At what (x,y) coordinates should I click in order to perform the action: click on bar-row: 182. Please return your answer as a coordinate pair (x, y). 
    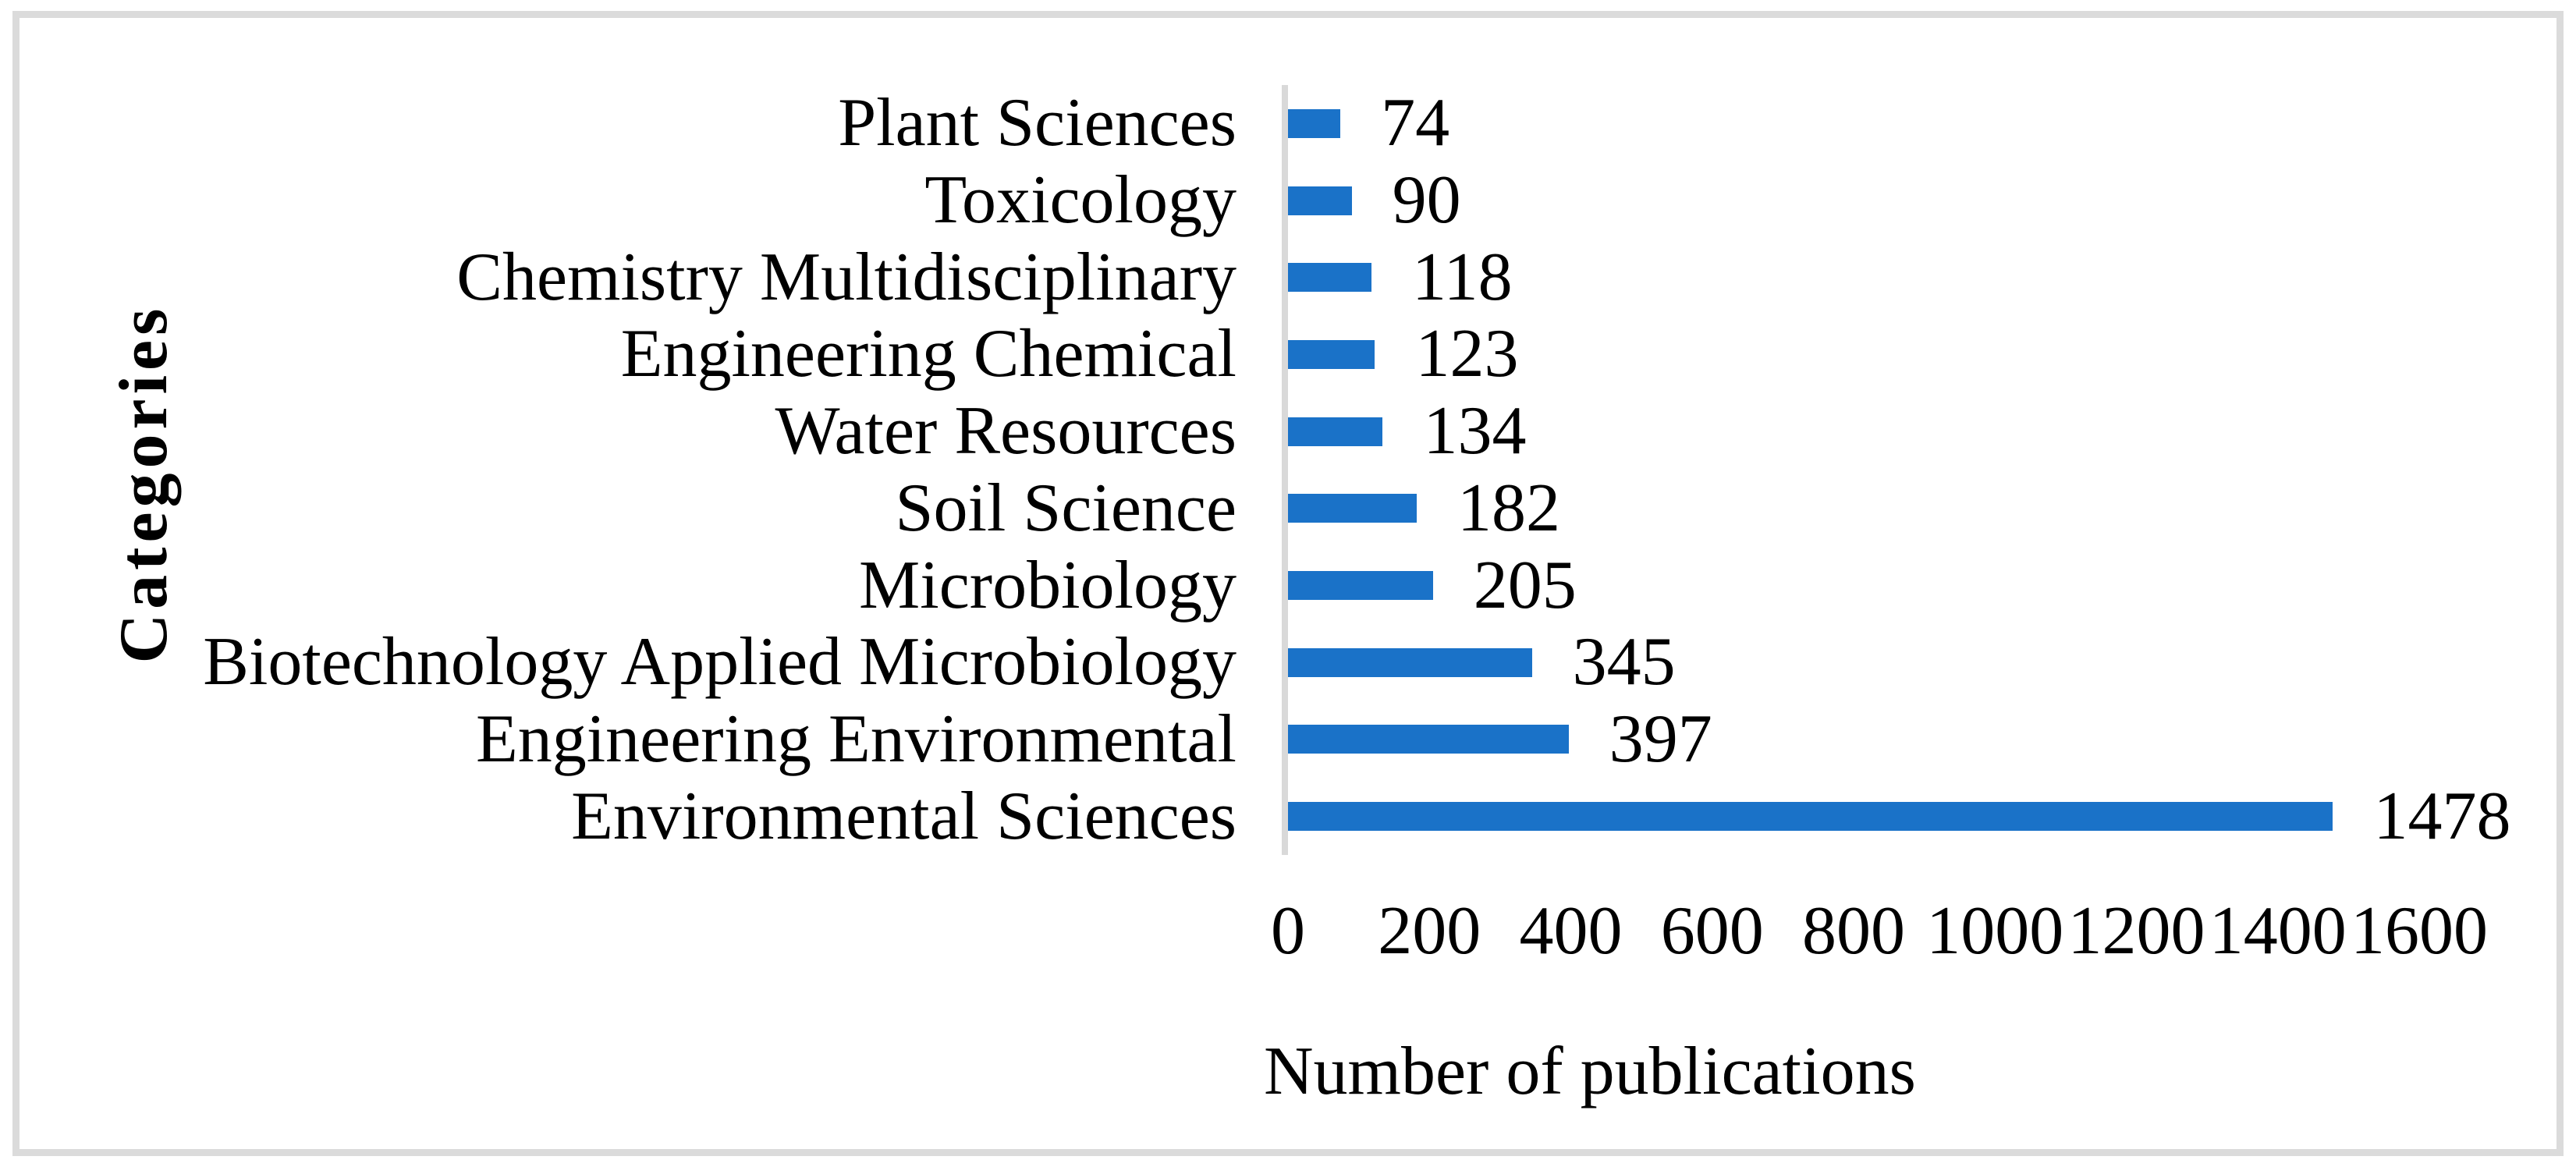
    Looking at the image, I should click on (1853, 509).